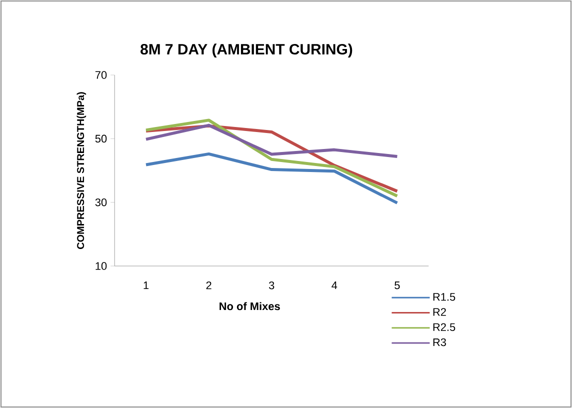 The image size is (572, 408). What do you see at coordinates (146, 286) in the screenshot?
I see `x-tick-label: 1` at bounding box center [146, 286].